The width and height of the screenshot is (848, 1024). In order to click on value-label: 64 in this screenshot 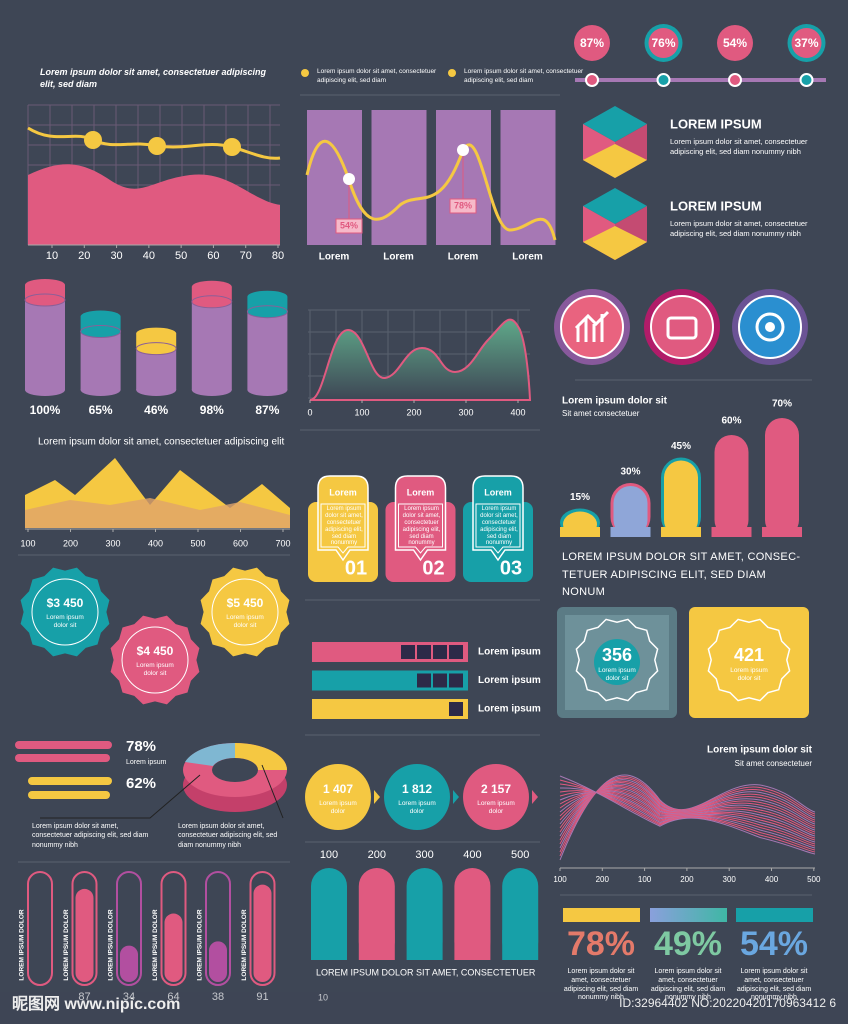, I will do `click(173, 997)`.